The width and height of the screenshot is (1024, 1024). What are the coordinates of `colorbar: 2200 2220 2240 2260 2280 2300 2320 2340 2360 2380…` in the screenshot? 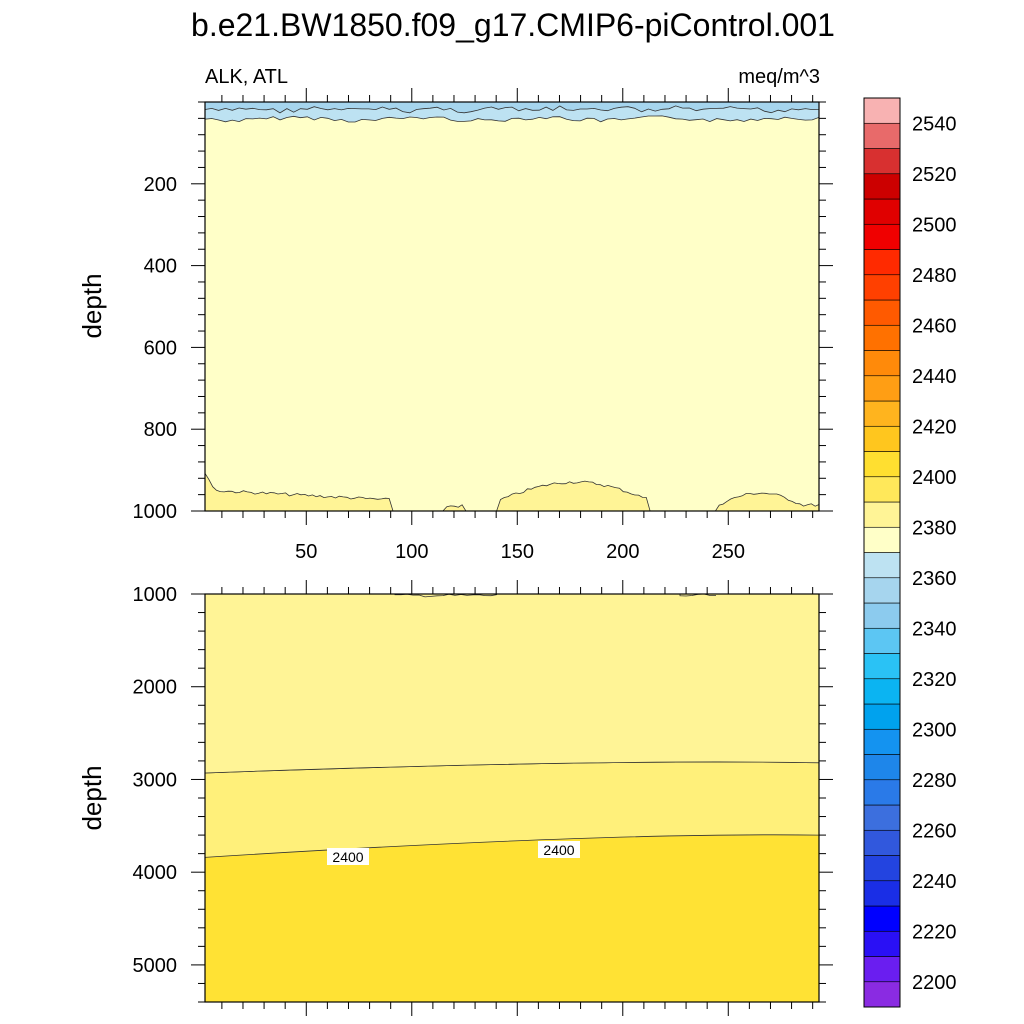 It's located at (910, 552).